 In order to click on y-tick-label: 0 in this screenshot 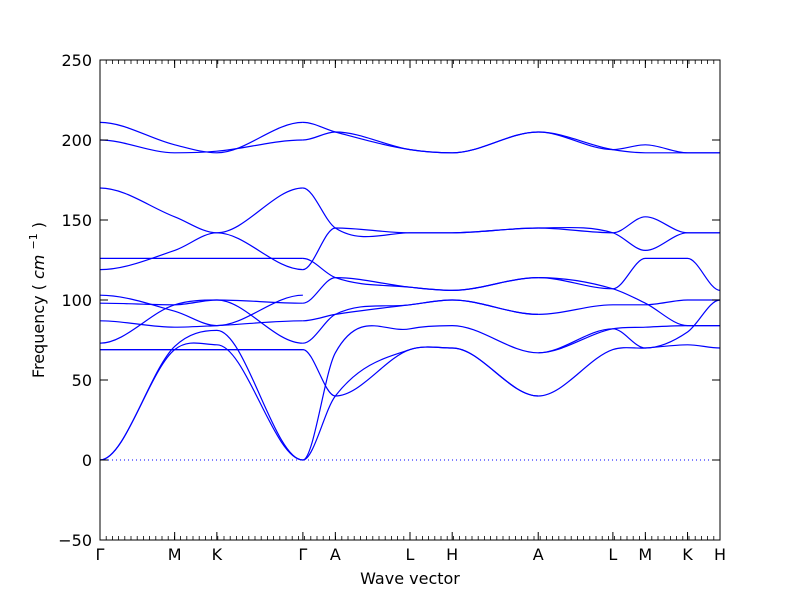, I will do `click(87, 460)`.